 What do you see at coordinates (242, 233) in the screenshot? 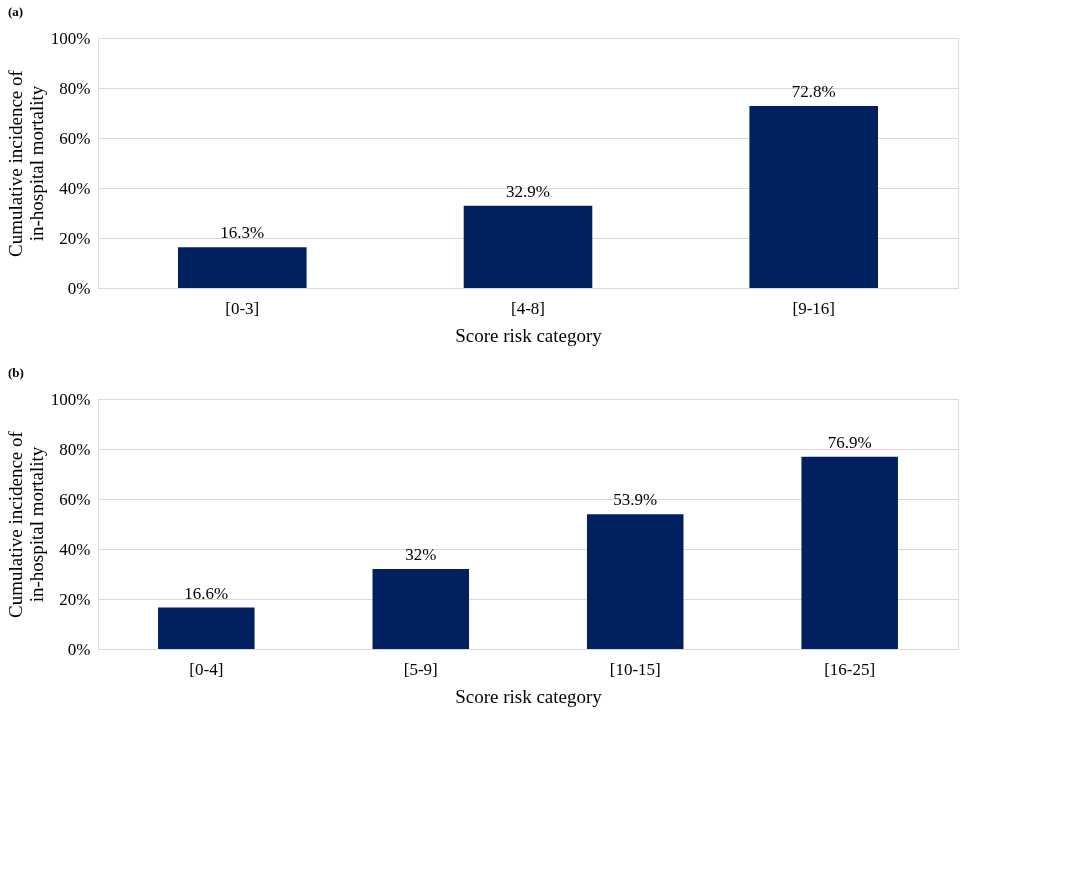
I see `data-label: 16.3%` at bounding box center [242, 233].